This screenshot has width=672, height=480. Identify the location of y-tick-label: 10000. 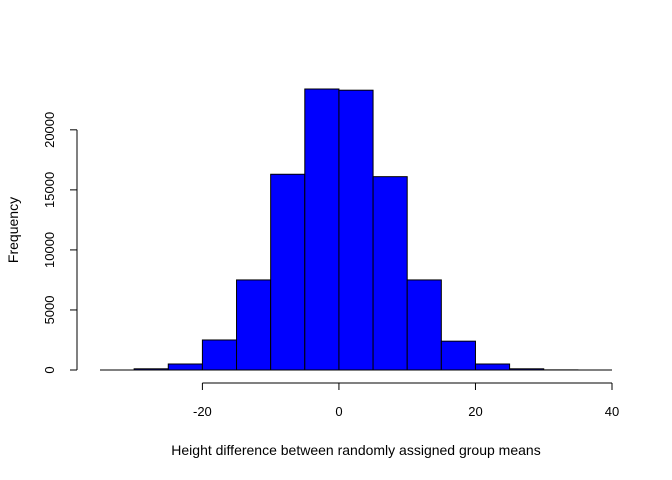
(49, 250).